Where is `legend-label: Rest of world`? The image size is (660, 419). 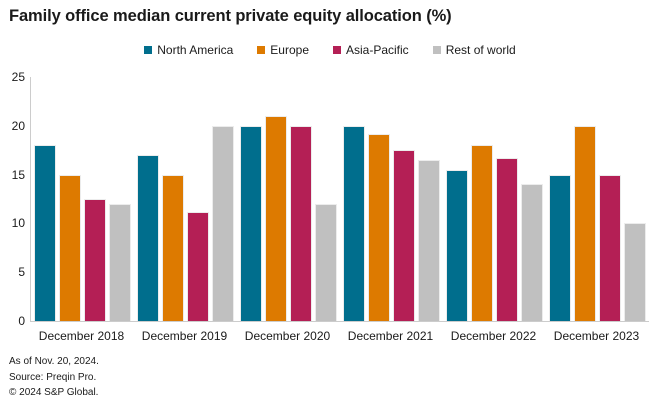
legend-label: Rest of world is located at coordinates (480, 50).